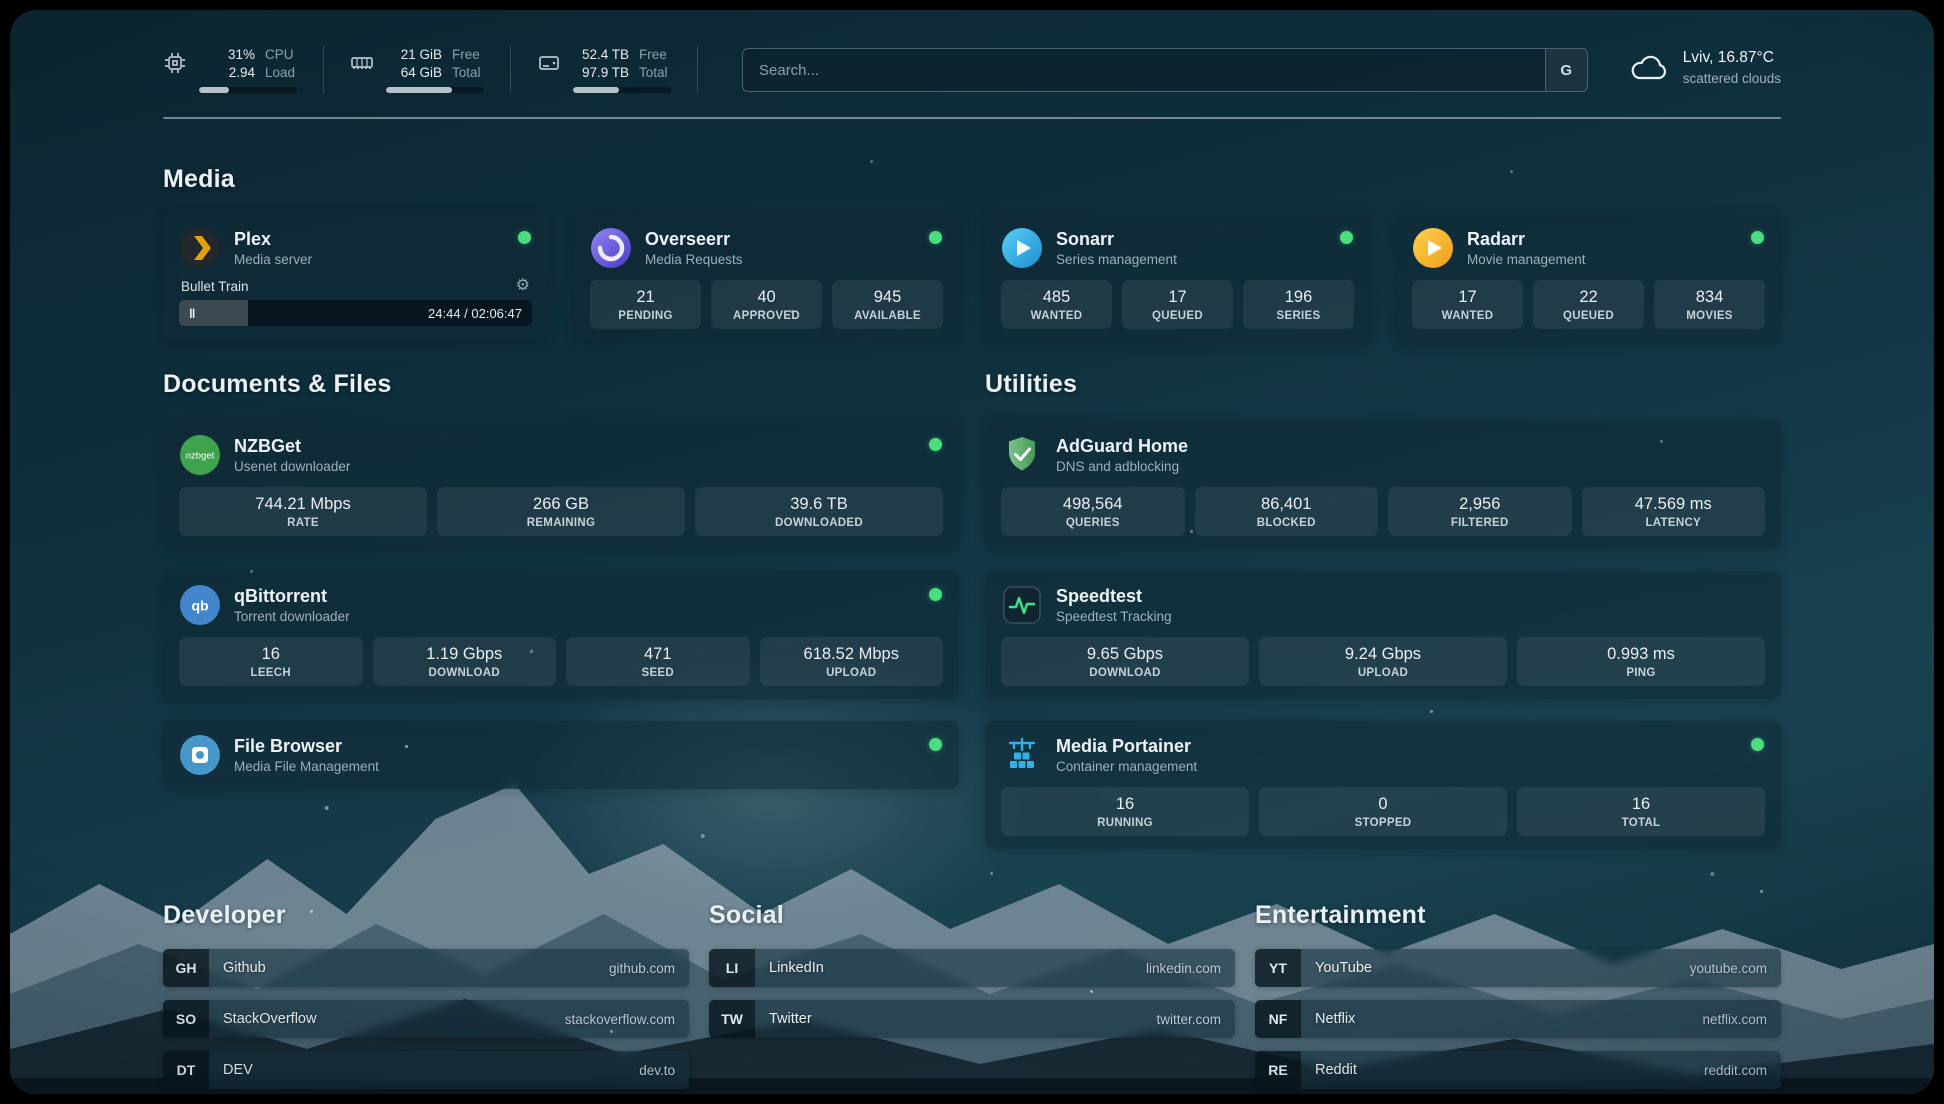 The height and width of the screenshot is (1104, 1944). I want to click on cloud-icon, so click(1648, 67).